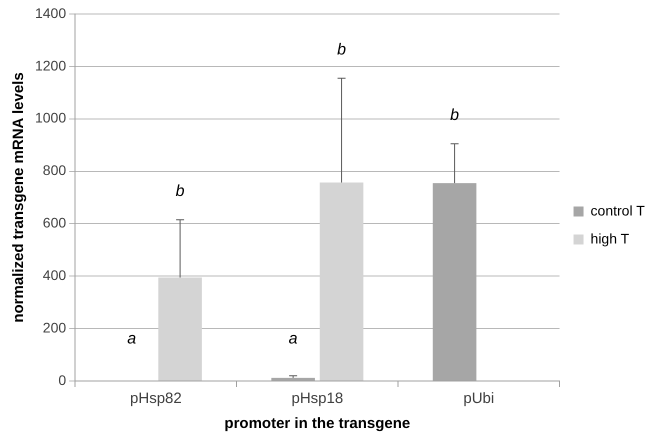  I want to click on y-tick-label: 0, so click(62, 380).